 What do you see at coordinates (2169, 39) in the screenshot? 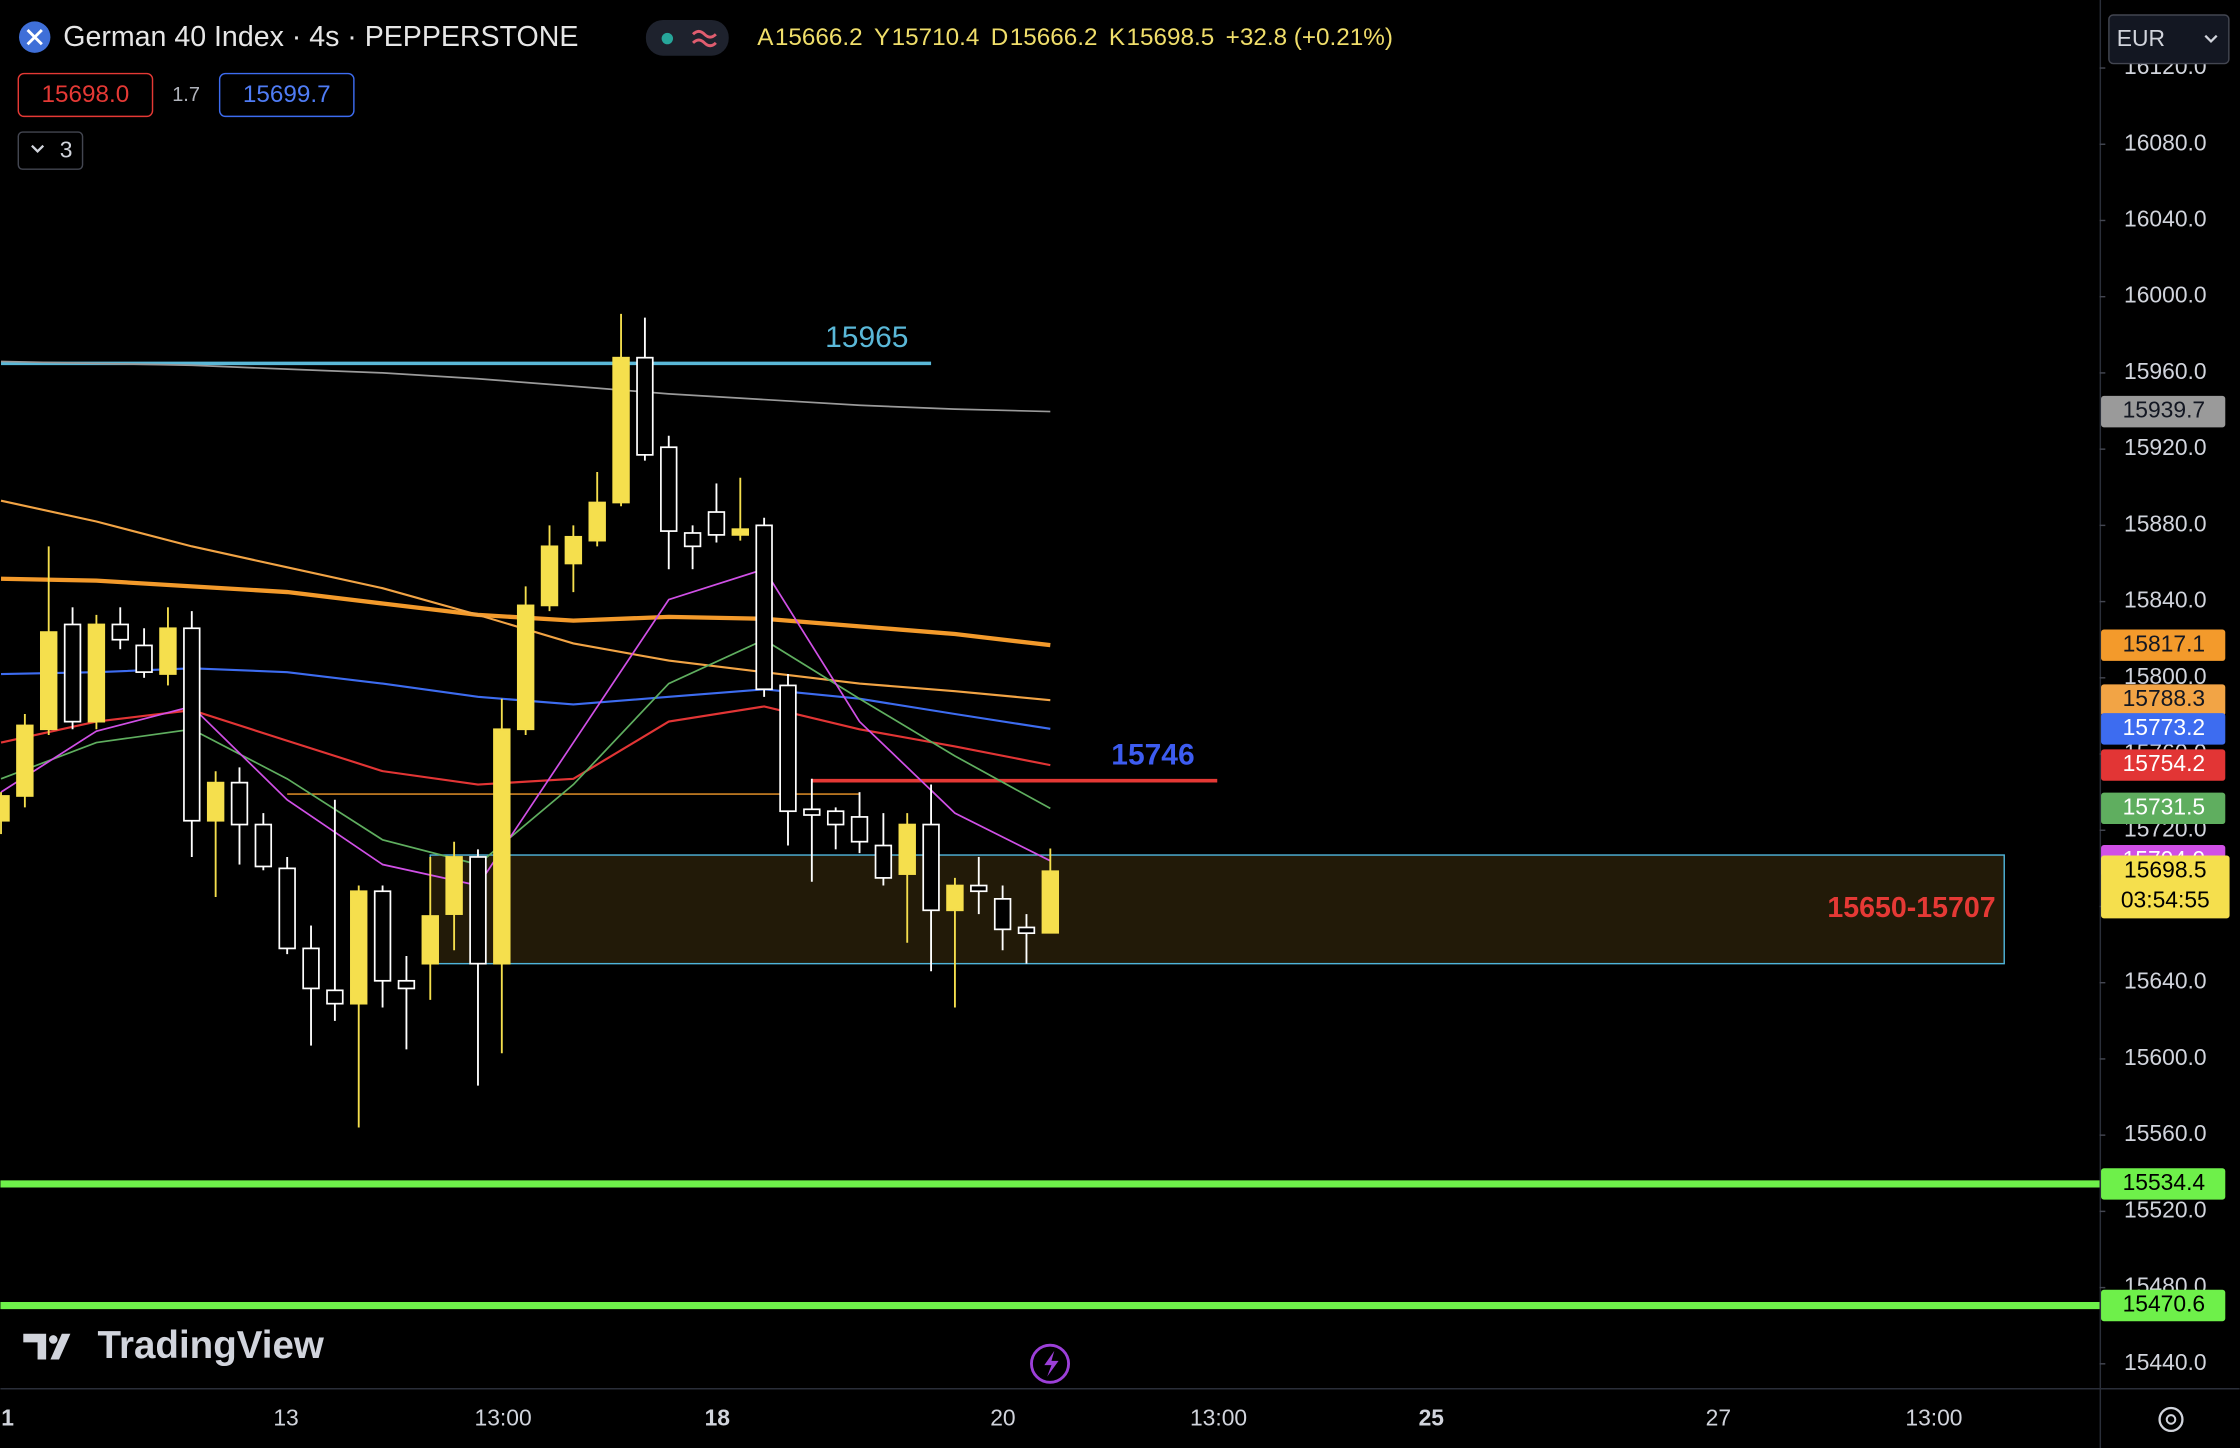
I see `currency-select` at bounding box center [2169, 39].